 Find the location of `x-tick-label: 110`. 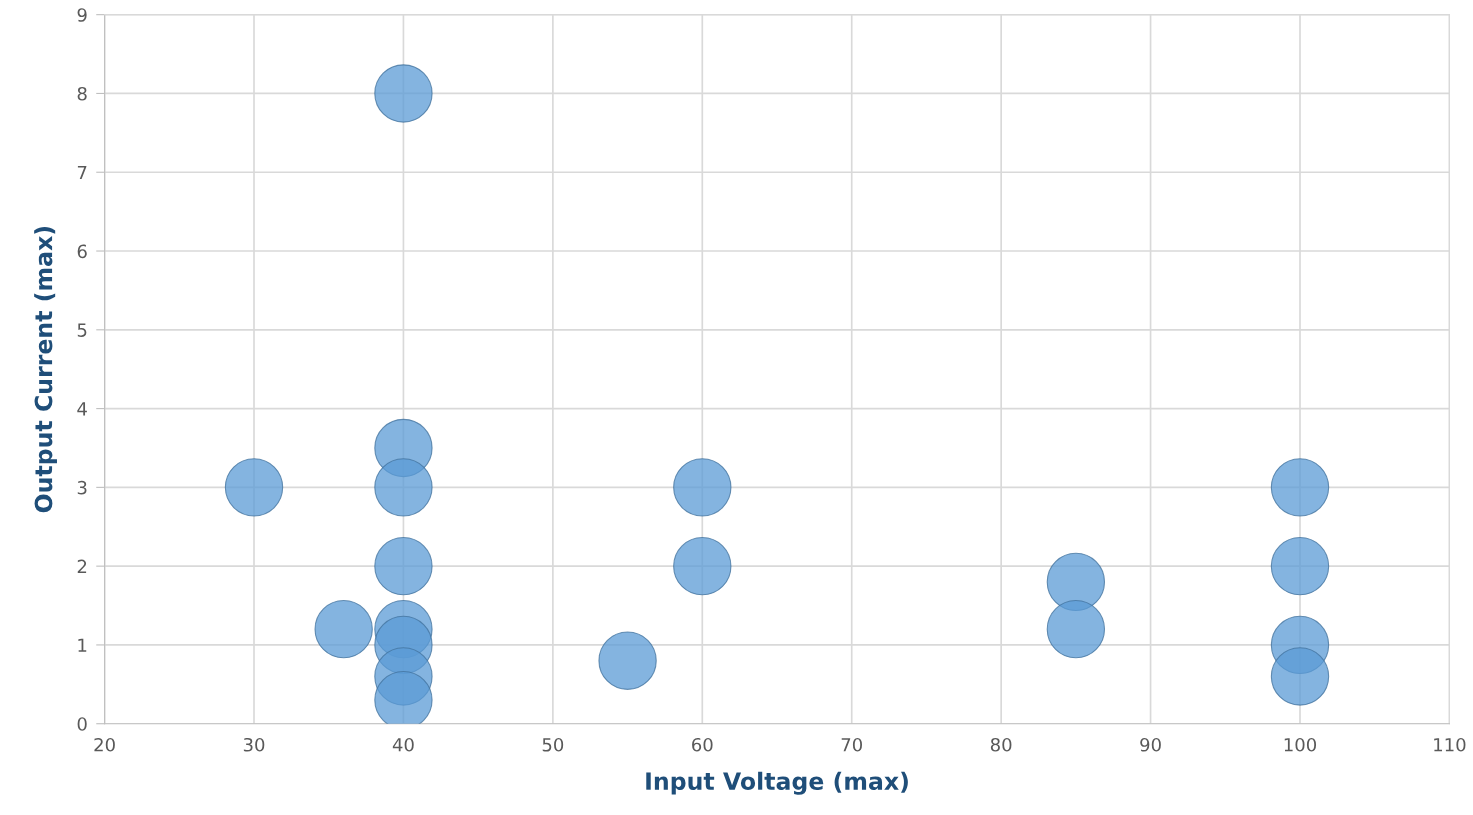

x-tick-label: 110 is located at coordinates (1450, 744).